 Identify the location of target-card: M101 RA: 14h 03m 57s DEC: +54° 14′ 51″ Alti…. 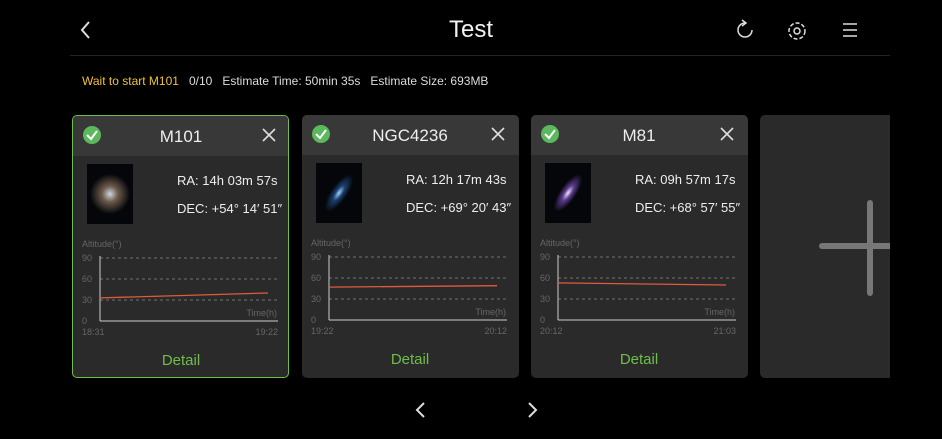
(180, 246).